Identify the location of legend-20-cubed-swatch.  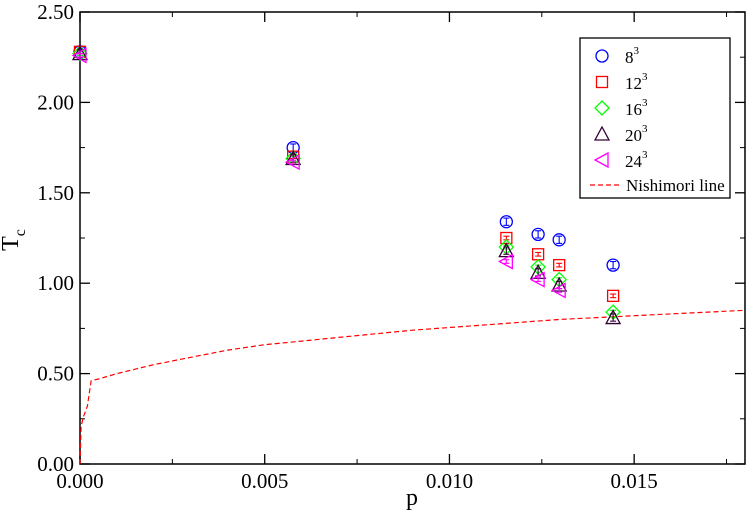
(602, 133).